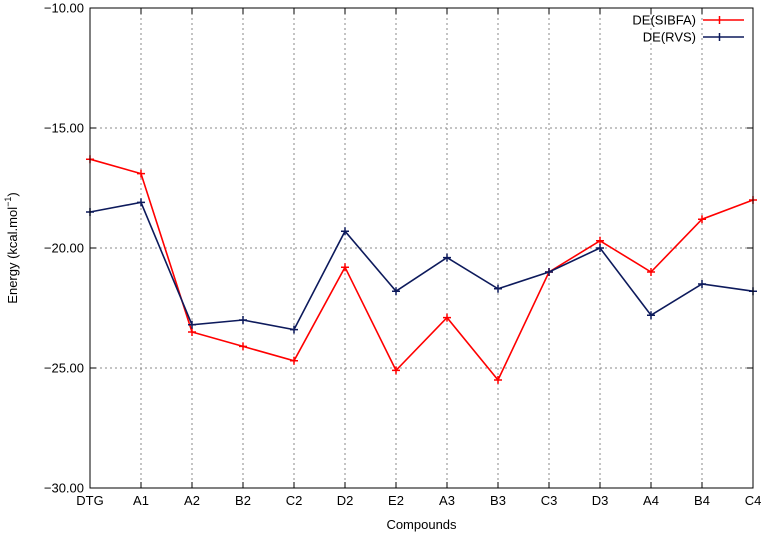  I want to click on x-tick-label: A4, so click(651, 500).